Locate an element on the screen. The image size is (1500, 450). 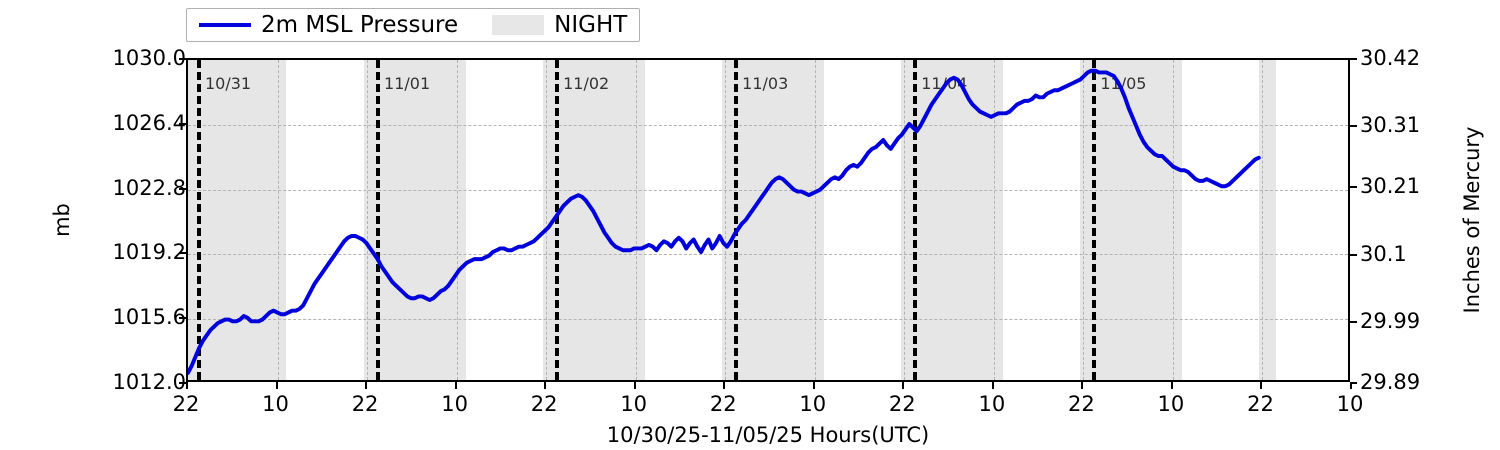
y-tick-label-left: 1012.0 is located at coordinates (149, 382).